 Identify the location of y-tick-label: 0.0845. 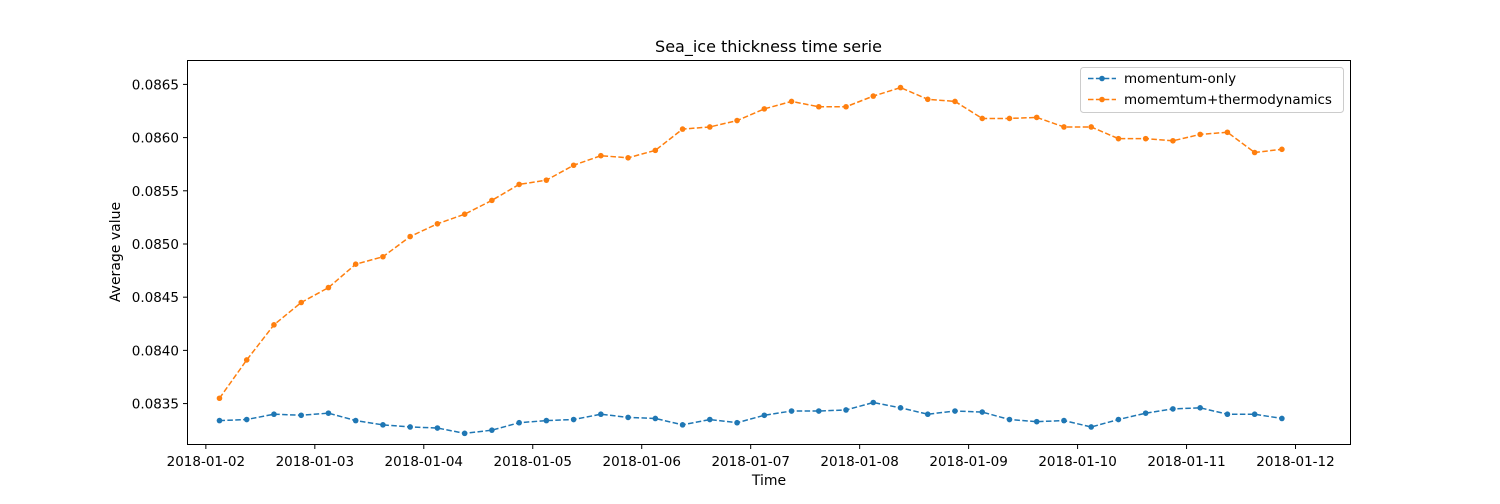
(155, 298).